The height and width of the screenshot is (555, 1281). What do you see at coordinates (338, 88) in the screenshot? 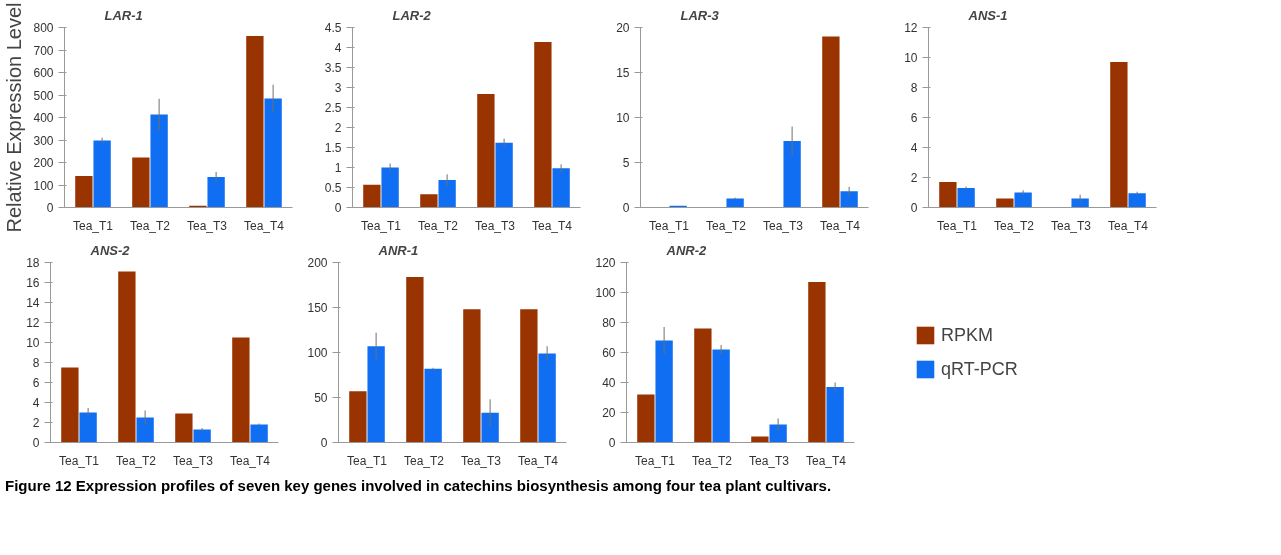
I see `y-tick-label: 3` at bounding box center [338, 88].